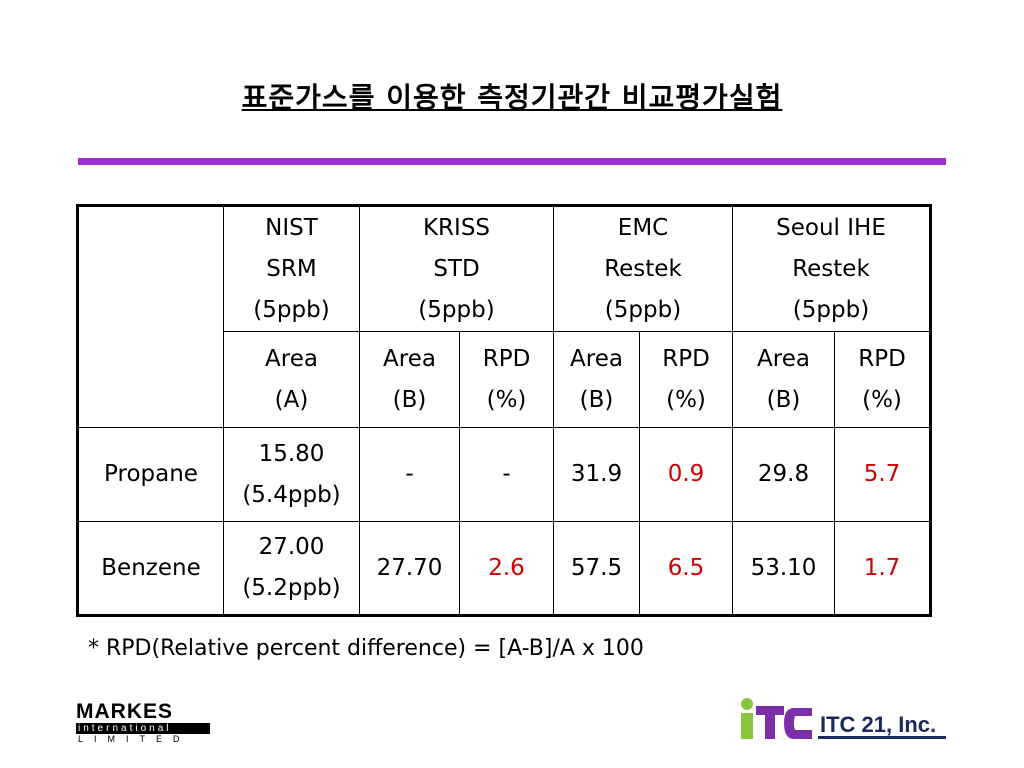 Image resolution: width=1024 pixels, height=768 pixels. I want to click on subheader-emc-area: Area (B), so click(596, 379).